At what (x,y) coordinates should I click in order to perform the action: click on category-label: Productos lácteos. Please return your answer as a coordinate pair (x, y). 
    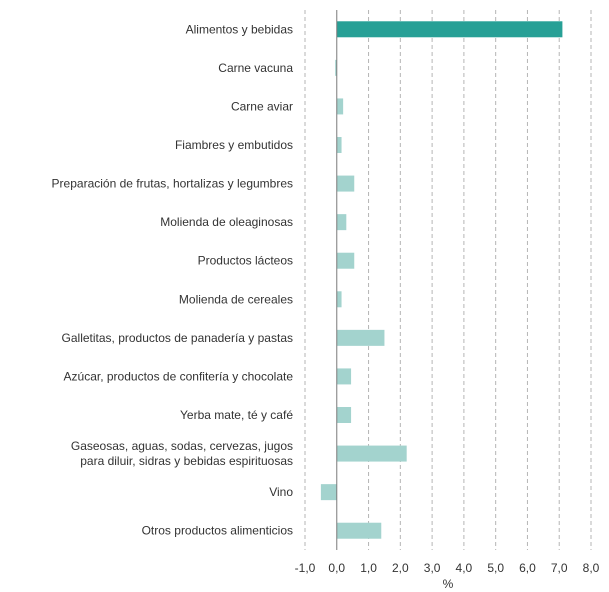
    Looking at the image, I should click on (245, 261).